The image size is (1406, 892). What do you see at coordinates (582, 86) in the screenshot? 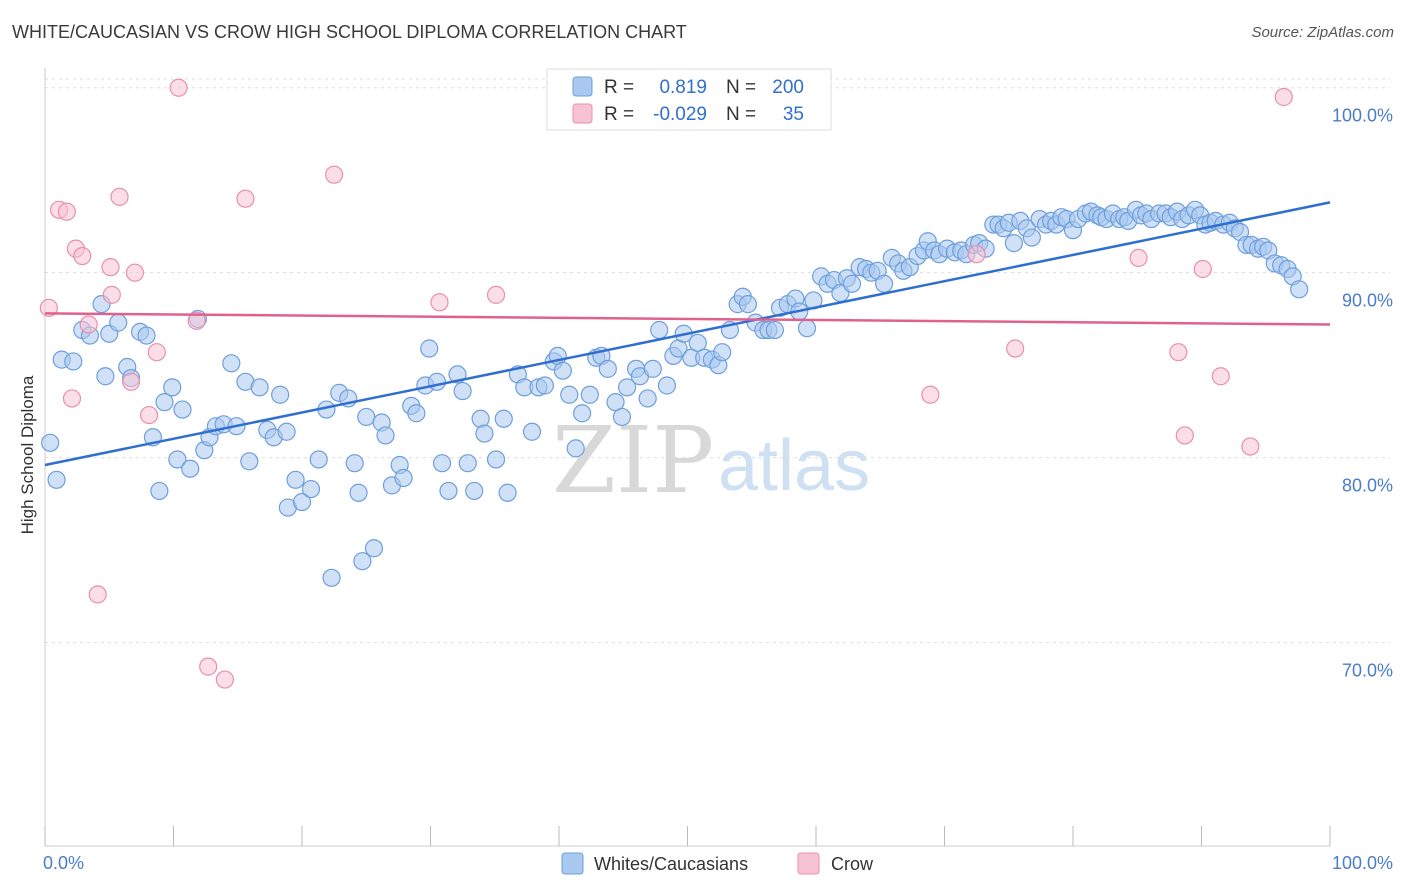
I see `legend-swatch-blue` at bounding box center [582, 86].